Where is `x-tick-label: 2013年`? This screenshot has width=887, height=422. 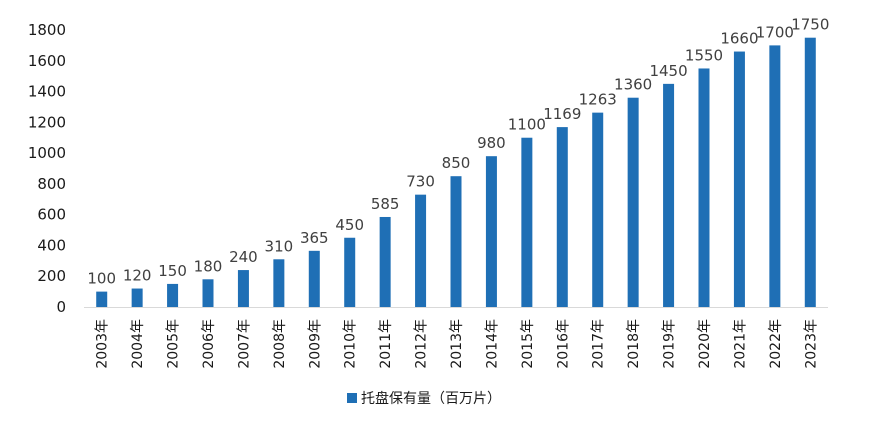
x-tick-label: 2013年 is located at coordinates (457, 344).